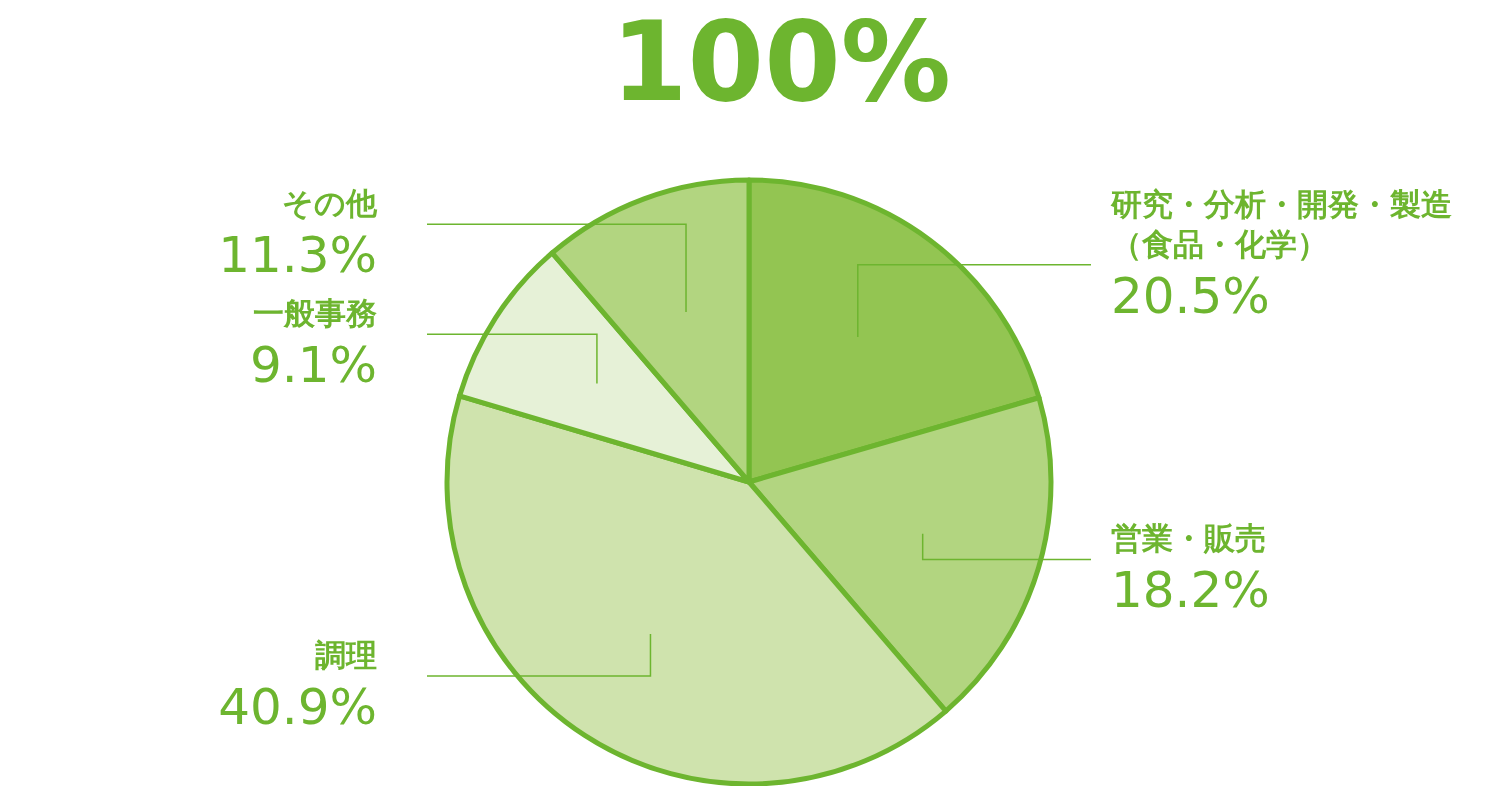  Describe the element at coordinates (346, 655) in the screenshot. I see `slice-label: 調理` at that location.